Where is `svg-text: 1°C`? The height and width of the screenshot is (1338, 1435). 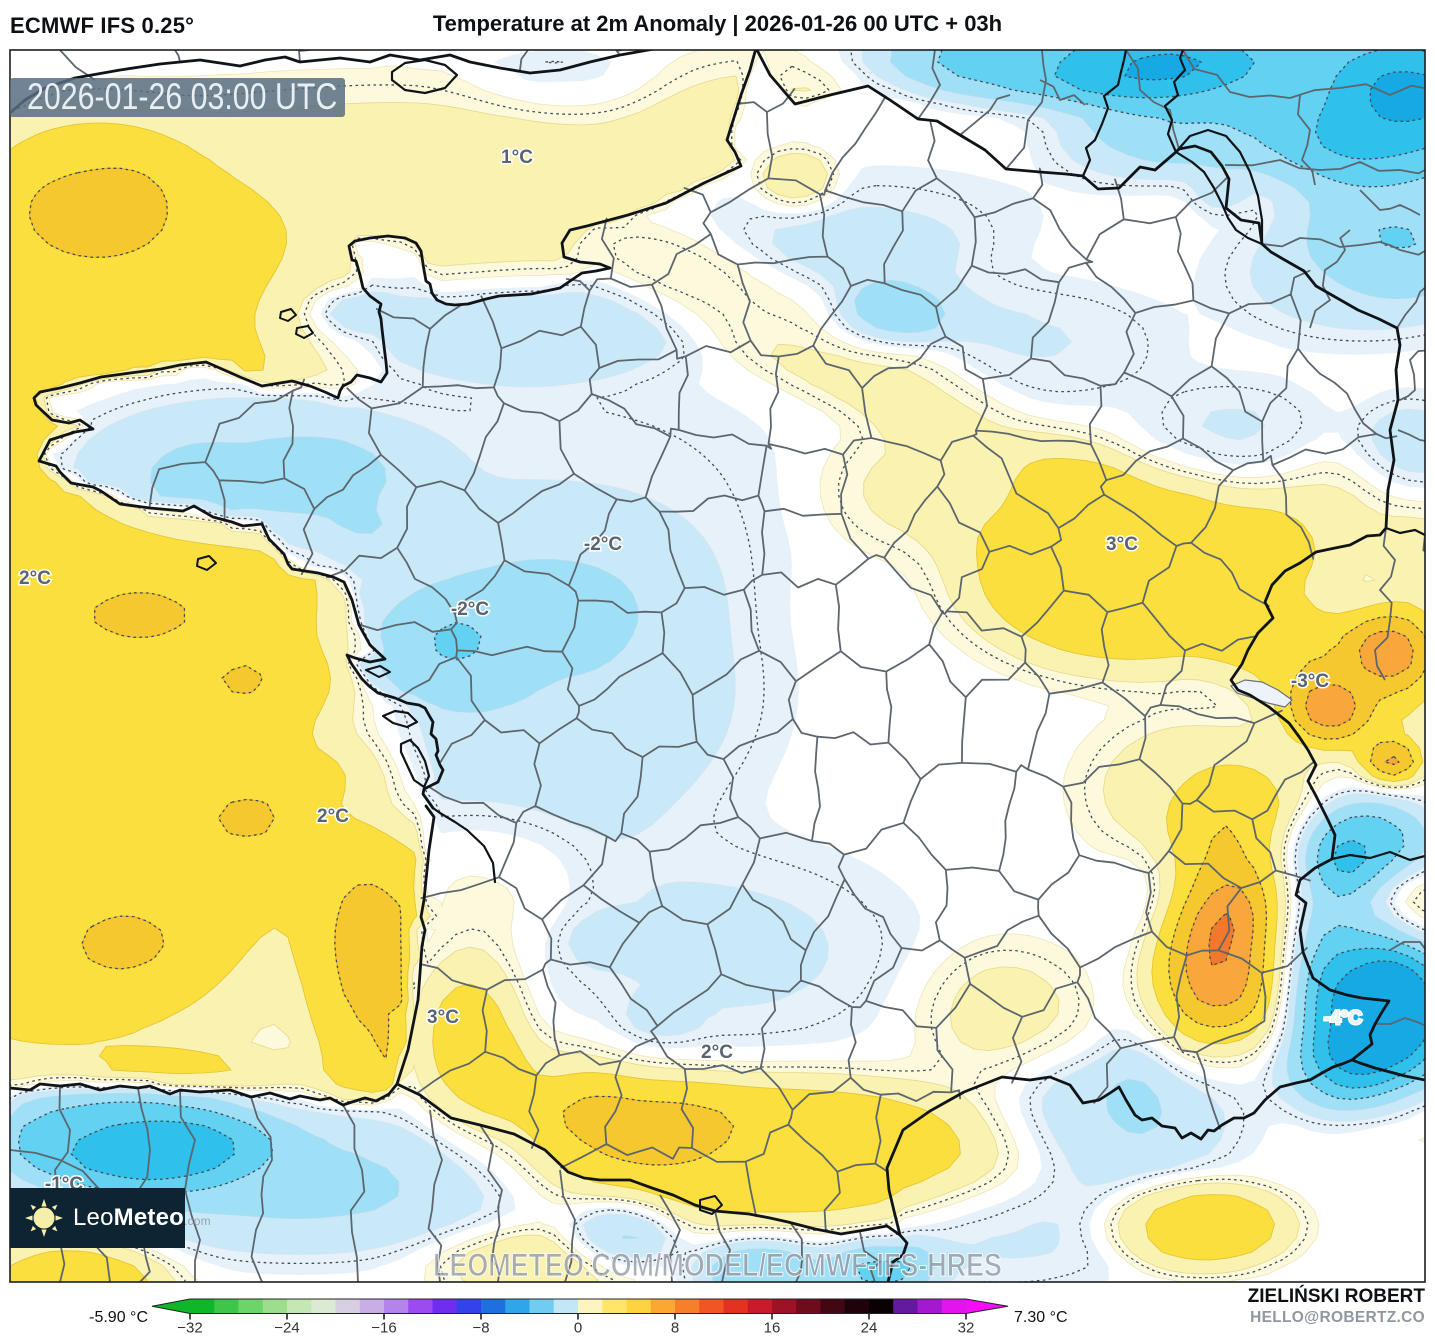 svg-text: 1°C is located at coordinates (517, 157).